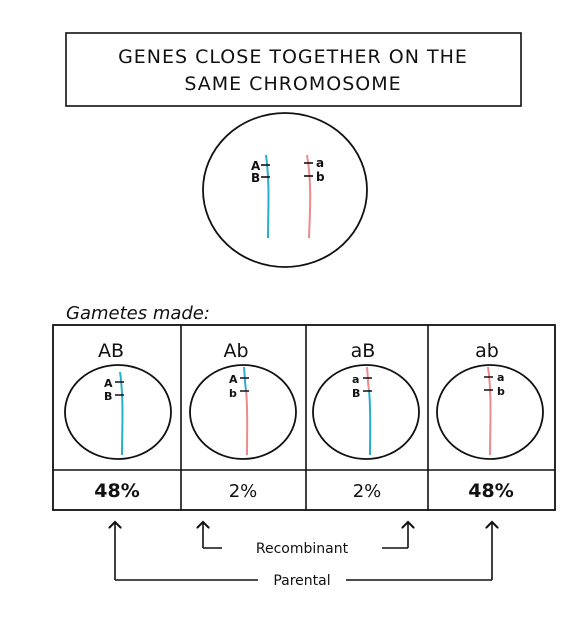  I want to click on gamete-Ab: Ab A b 2%, so click(243, 421).